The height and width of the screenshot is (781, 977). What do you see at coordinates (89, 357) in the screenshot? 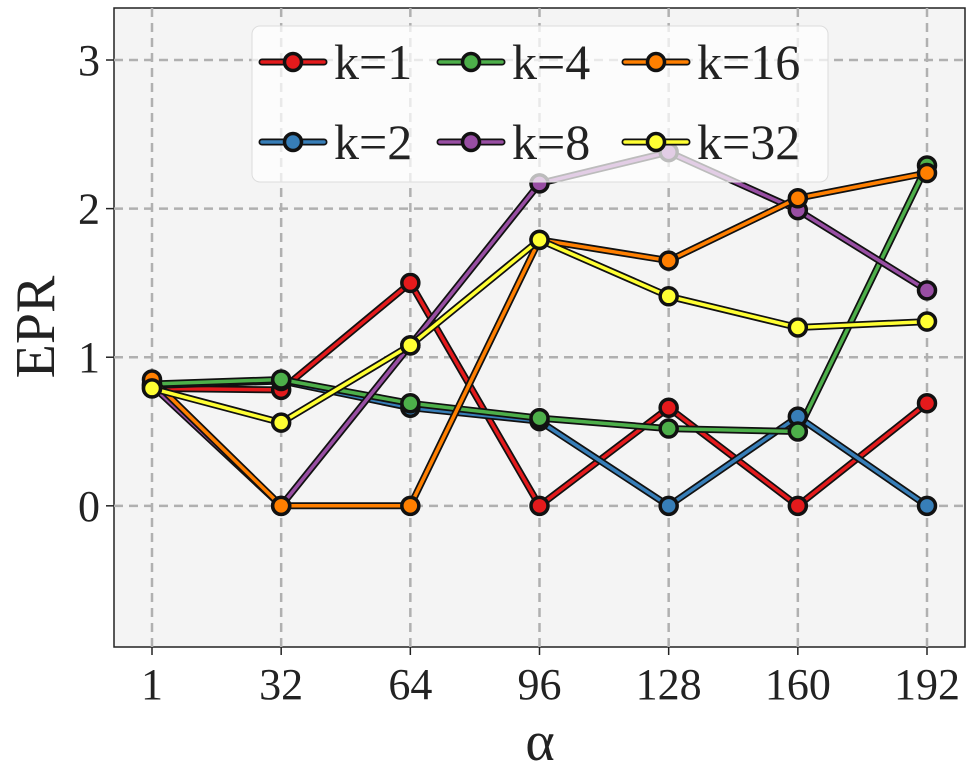
I see `y-tick-label: 1` at bounding box center [89, 357].